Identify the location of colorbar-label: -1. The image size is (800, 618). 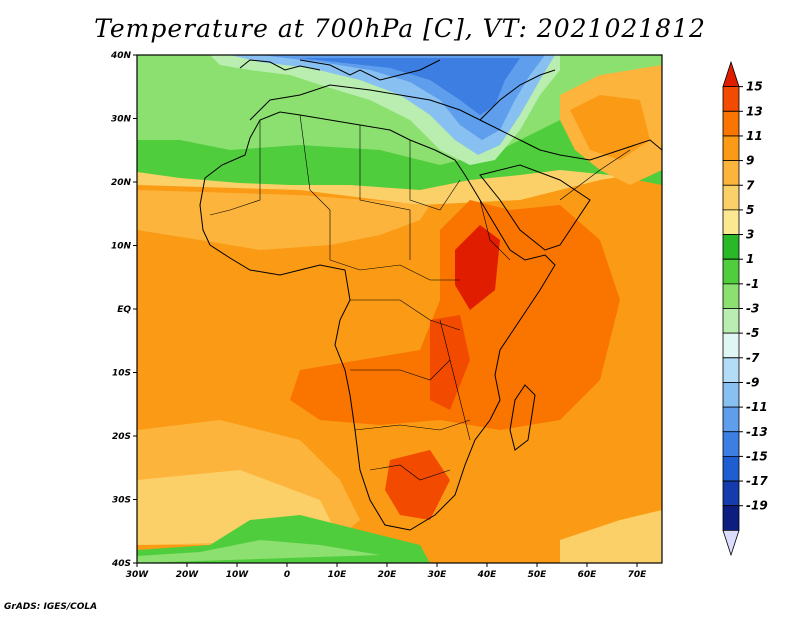
(752, 284).